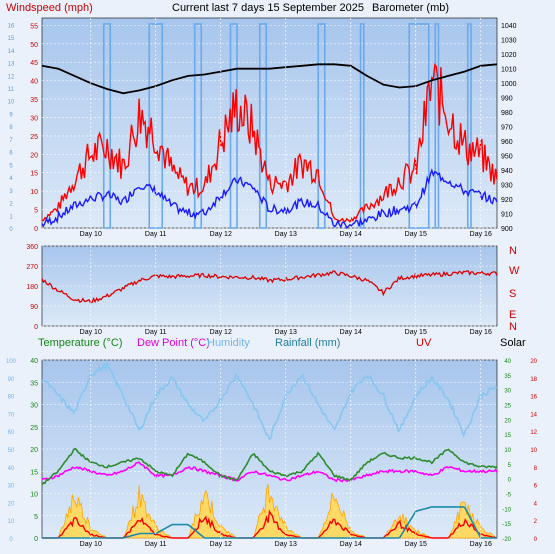 The image size is (555, 554). Describe the element at coordinates (91, 332) in the screenshot. I see `direction-day-label: Day 10` at that location.